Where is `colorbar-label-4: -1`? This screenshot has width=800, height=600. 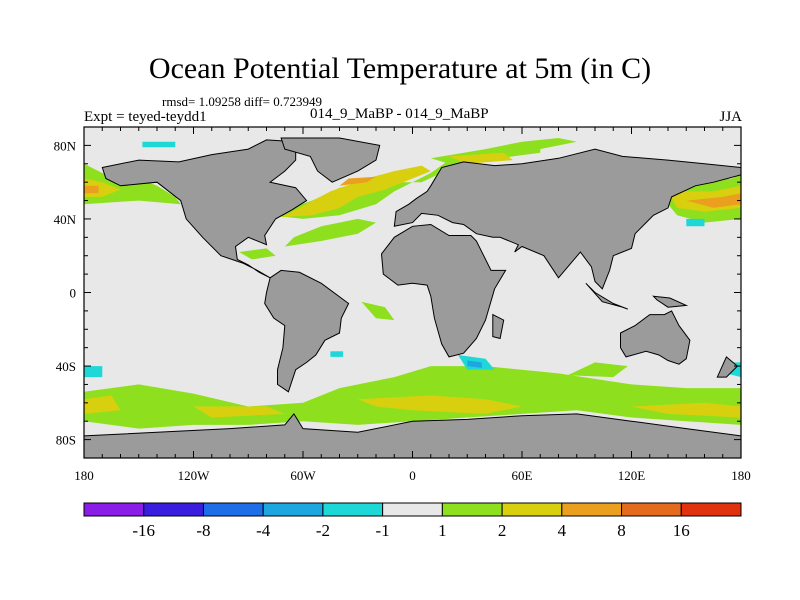 colorbar-label-4: -1 is located at coordinates (383, 530).